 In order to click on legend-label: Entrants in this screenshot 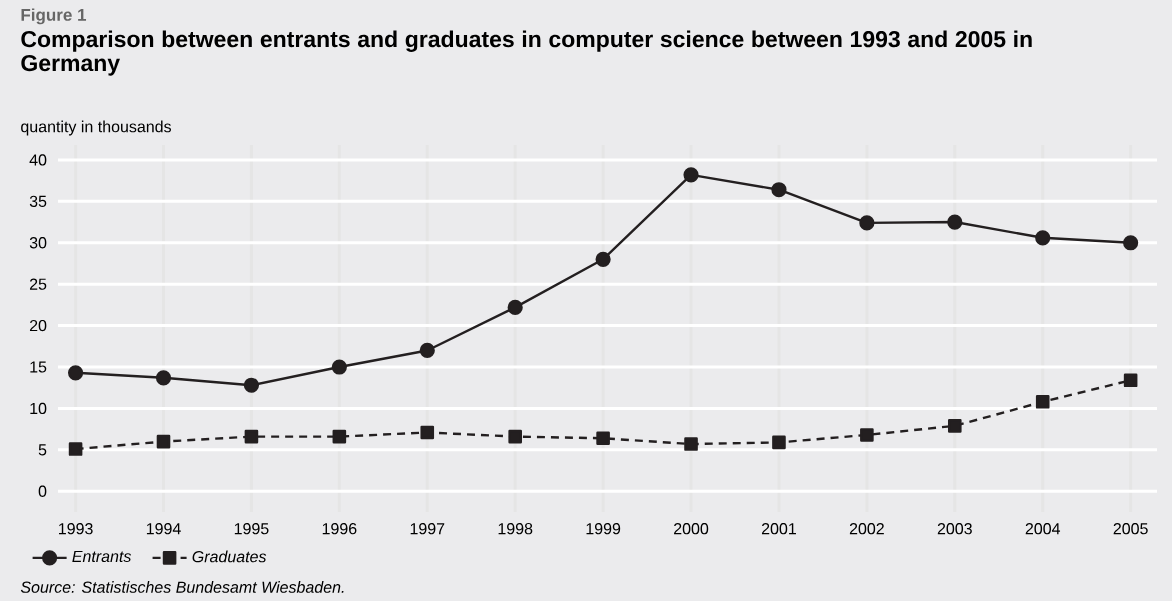, I will do `click(102, 556)`.